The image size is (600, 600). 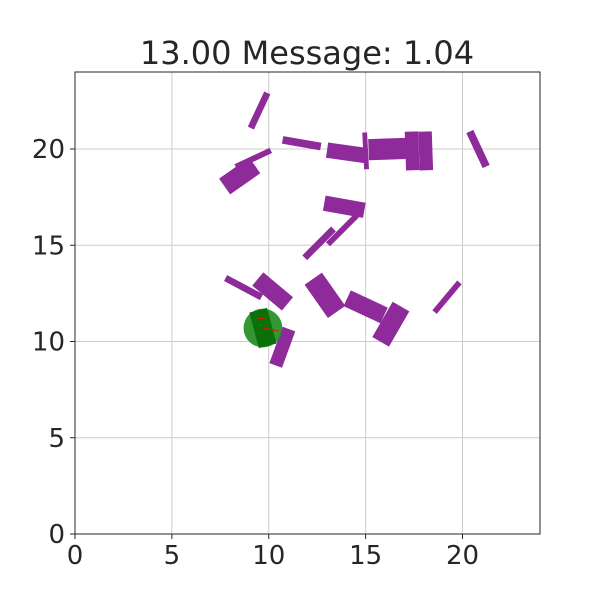 I want to click on x-tick-label: 15, so click(x=365, y=556).